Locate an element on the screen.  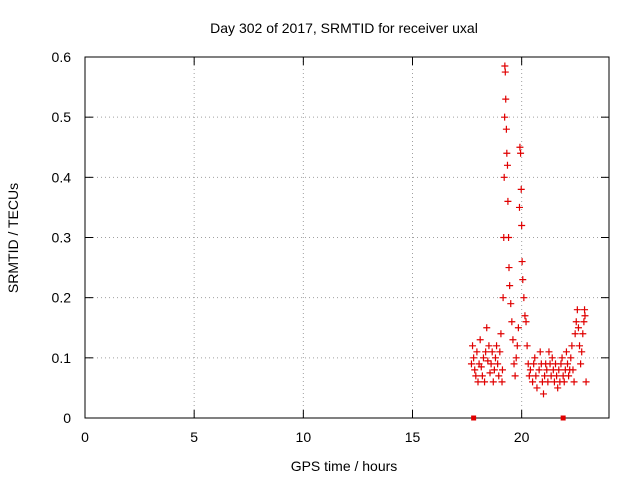
x-tick-label: 15 is located at coordinates (413, 437).